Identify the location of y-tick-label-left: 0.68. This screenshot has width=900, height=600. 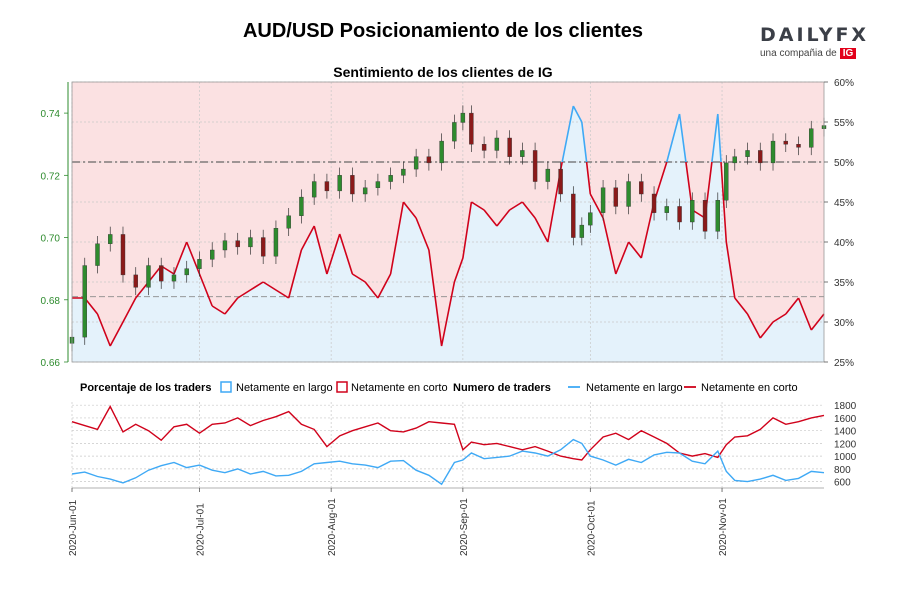
(51, 301).